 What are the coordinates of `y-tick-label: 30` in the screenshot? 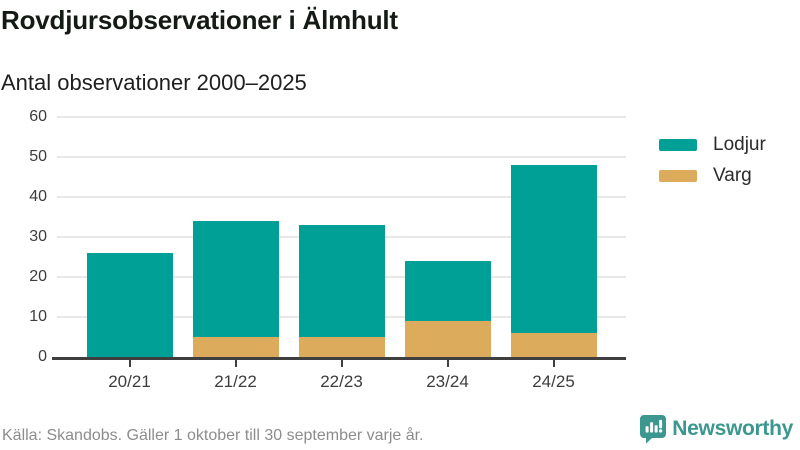 It's located at (38, 236).